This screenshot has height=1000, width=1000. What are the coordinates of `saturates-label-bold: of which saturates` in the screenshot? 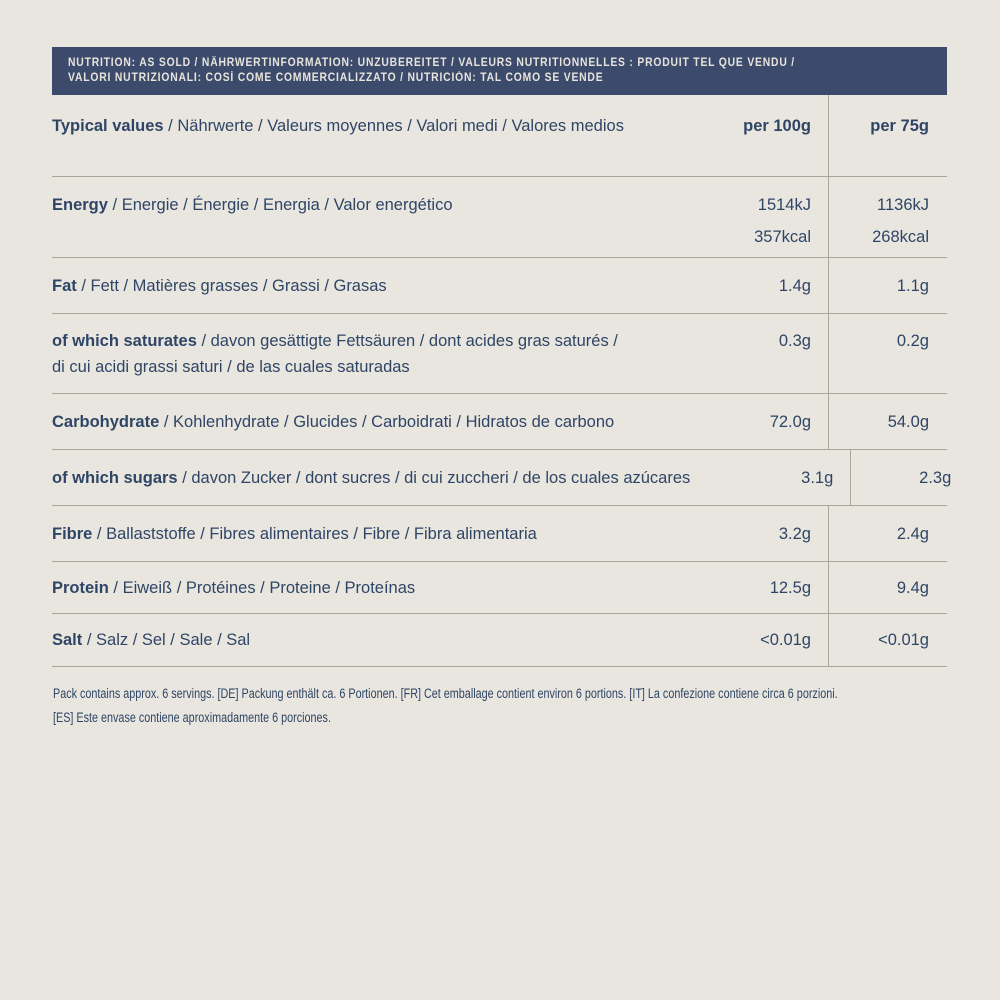 It's located at (124, 340).